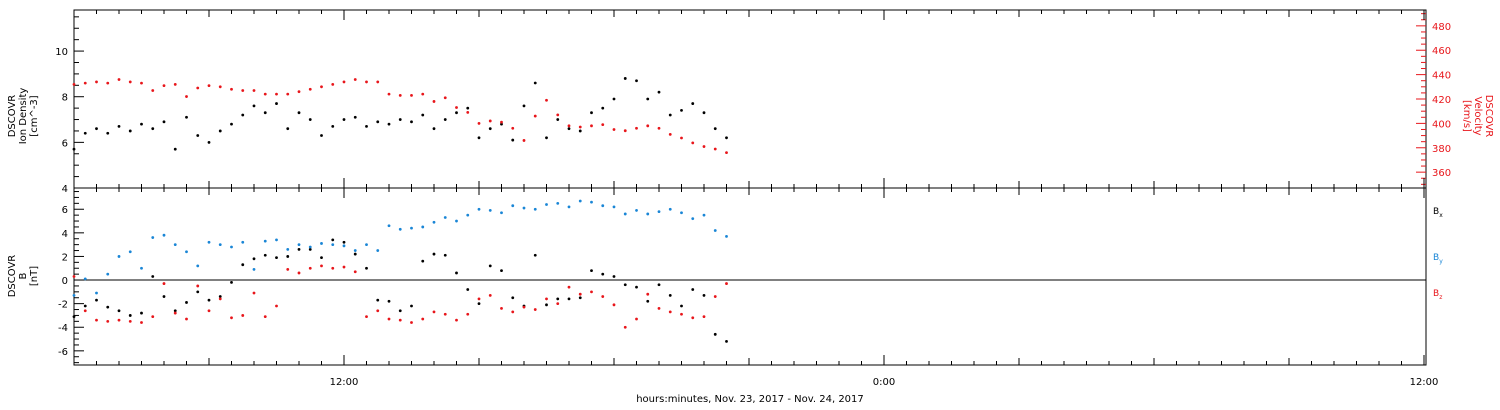  What do you see at coordinates (34, 276) in the screenshot?
I see `axis-label-line: [nT]` at bounding box center [34, 276].